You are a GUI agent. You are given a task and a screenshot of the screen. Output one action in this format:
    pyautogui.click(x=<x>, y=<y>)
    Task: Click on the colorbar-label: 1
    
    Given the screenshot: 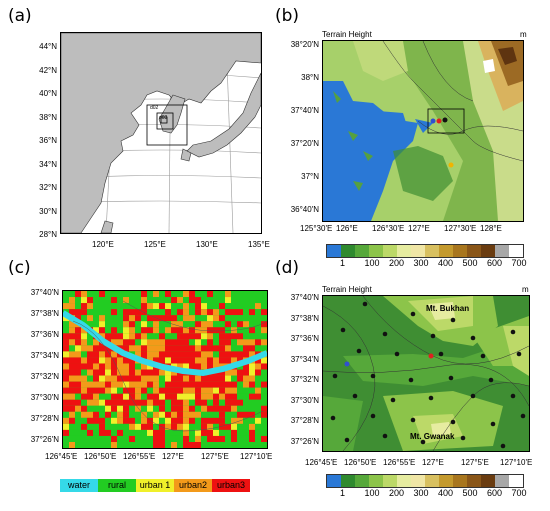 What is the action you would take?
    pyautogui.click(x=343, y=493)
    